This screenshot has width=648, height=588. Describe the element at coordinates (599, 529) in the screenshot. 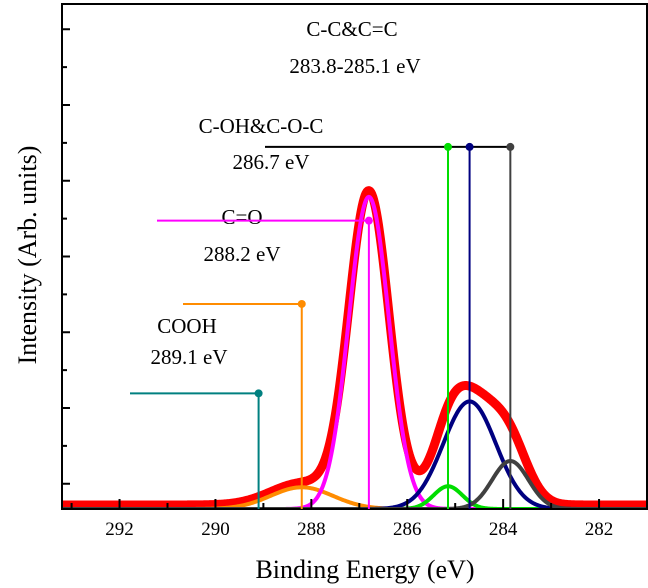

I see `x-tick-label: 282` at that location.